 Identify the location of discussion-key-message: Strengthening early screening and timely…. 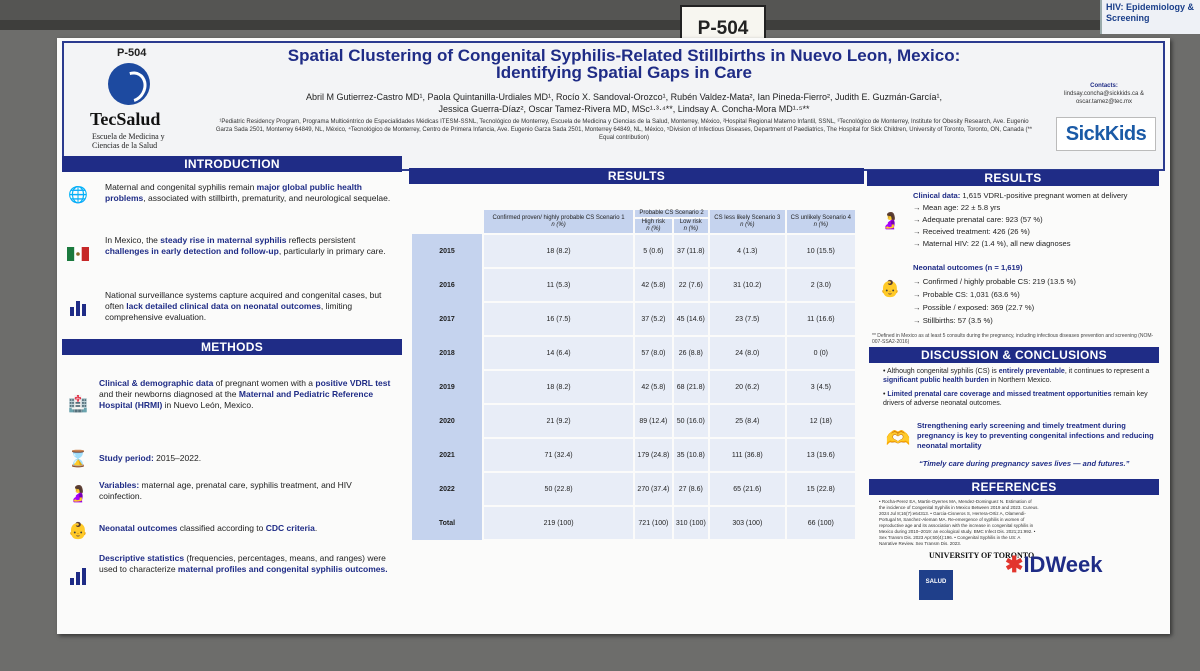
(1035, 435).